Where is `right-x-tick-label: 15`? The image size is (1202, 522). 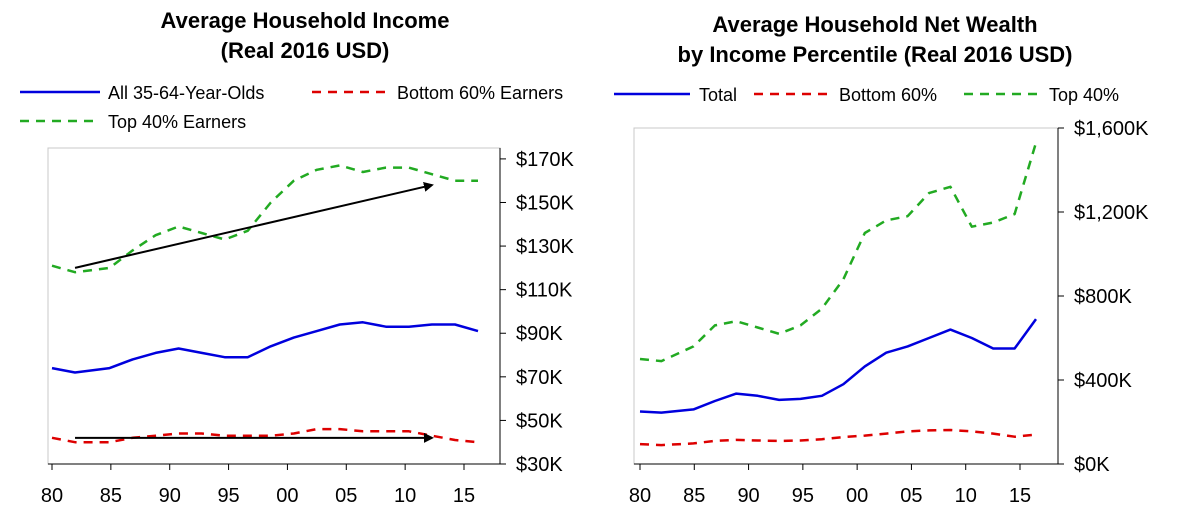
right-x-tick-label: 15 is located at coordinates (1020, 496).